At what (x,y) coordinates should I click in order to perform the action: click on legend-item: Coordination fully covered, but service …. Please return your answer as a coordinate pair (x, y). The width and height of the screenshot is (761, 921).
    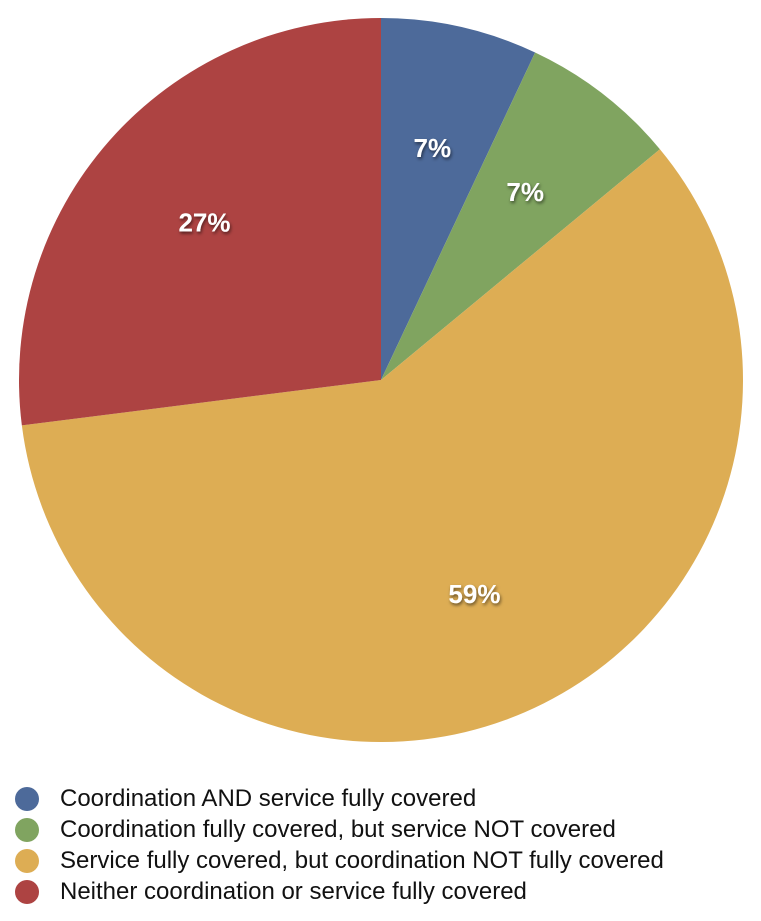
    Looking at the image, I should click on (385, 829).